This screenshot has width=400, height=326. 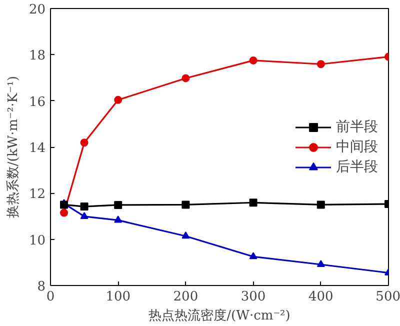 What do you see at coordinates (13, 147) in the screenshot?
I see `y-axis-title: 换热系数/(kW·m⁻²·K⁻¹)` at bounding box center [13, 147].